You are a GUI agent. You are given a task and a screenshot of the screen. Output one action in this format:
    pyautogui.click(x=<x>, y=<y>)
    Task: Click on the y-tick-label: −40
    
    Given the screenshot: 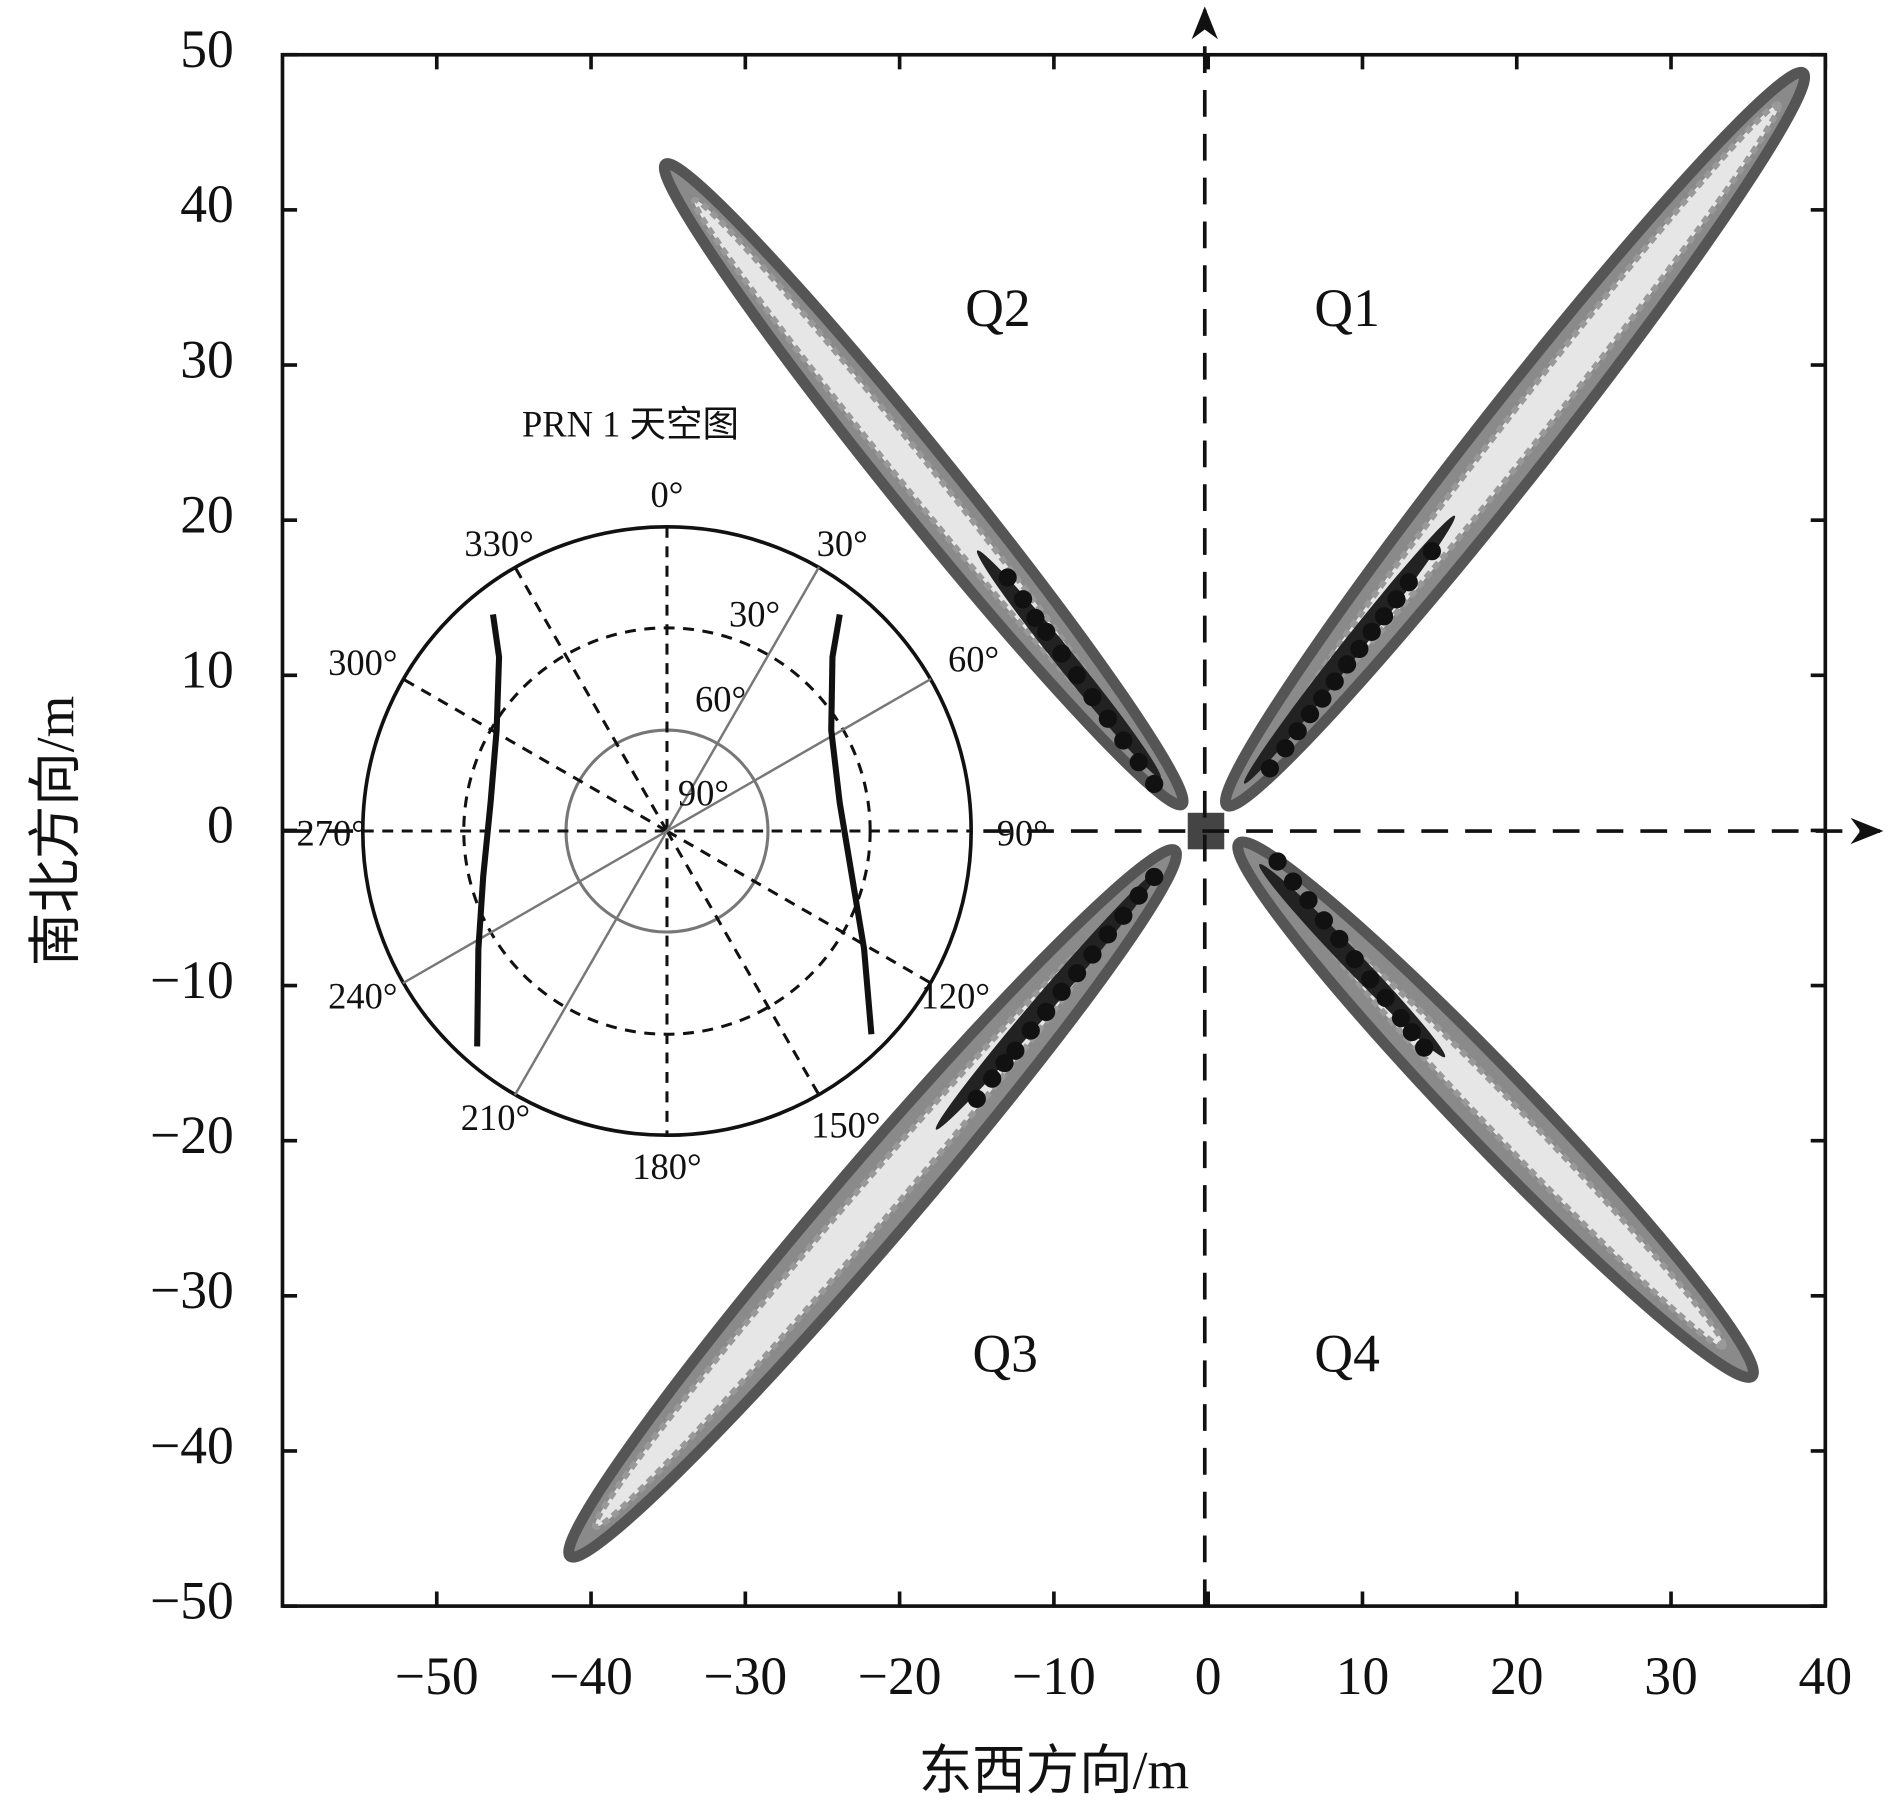 What is the action you would take?
    pyautogui.click(x=192, y=1445)
    